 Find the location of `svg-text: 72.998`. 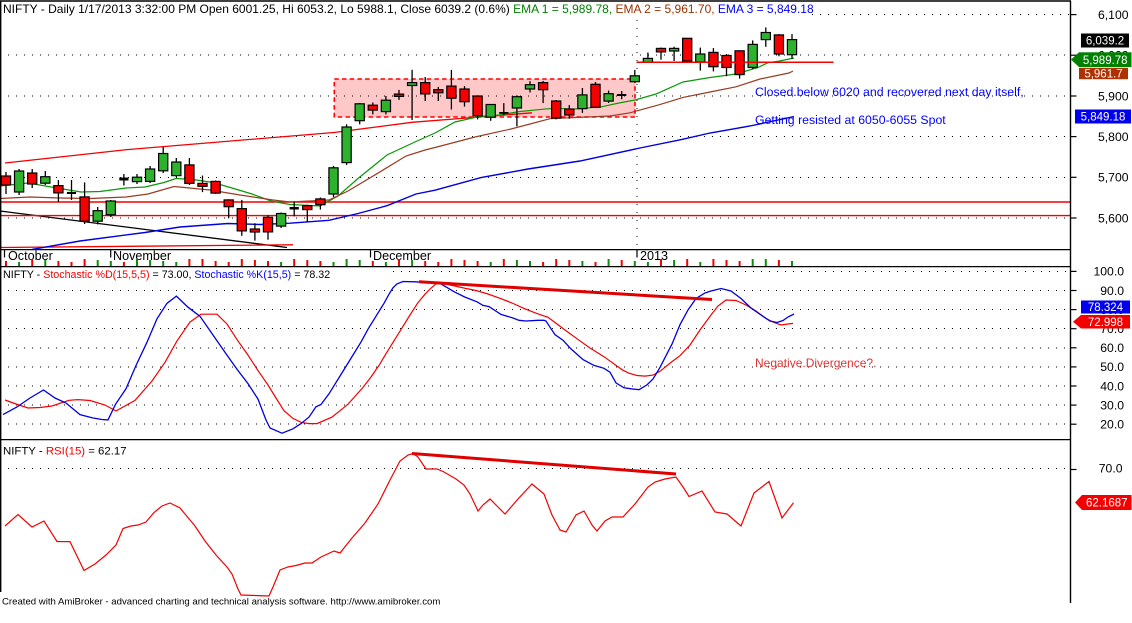

svg-text: 72.998 is located at coordinates (1105, 323).